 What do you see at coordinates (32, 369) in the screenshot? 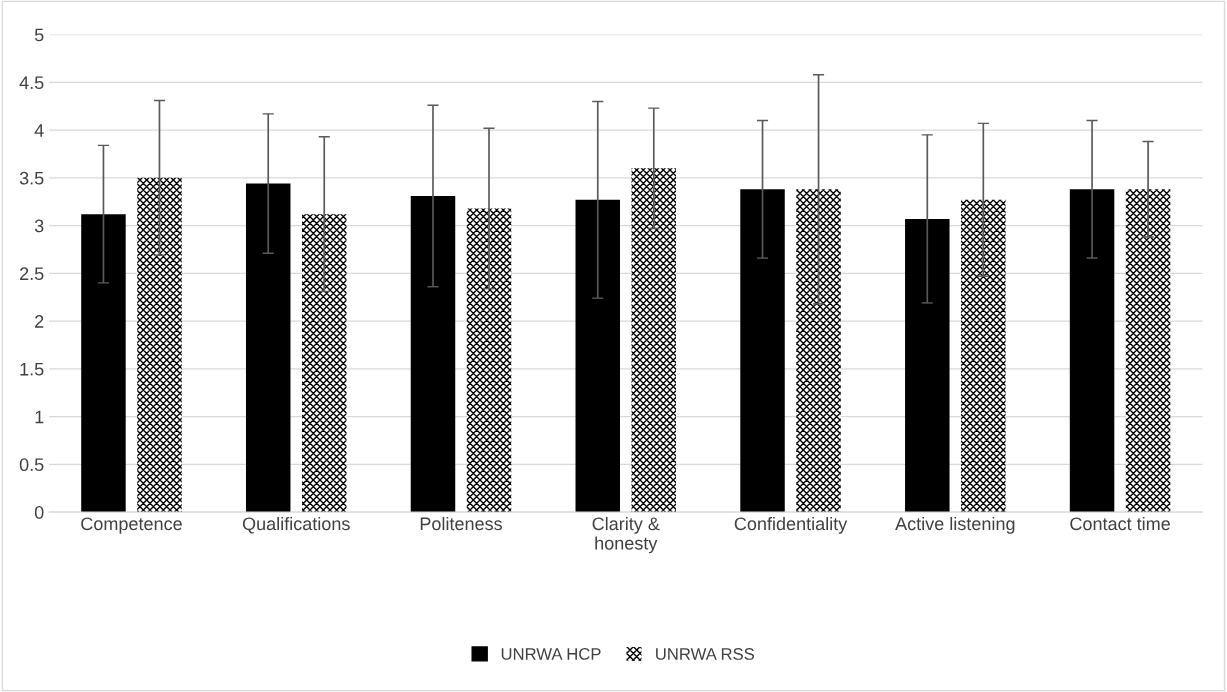
I see `y-tick-label: 1.5` at bounding box center [32, 369].